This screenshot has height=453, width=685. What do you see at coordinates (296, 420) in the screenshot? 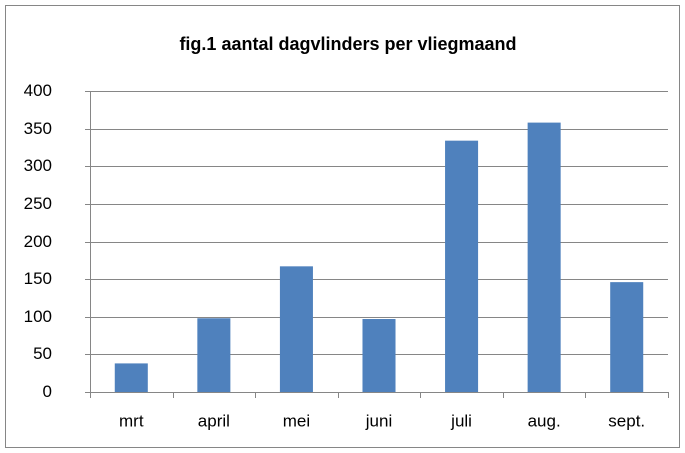
I see `x-tick-label: mei` at bounding box center [296, 420].